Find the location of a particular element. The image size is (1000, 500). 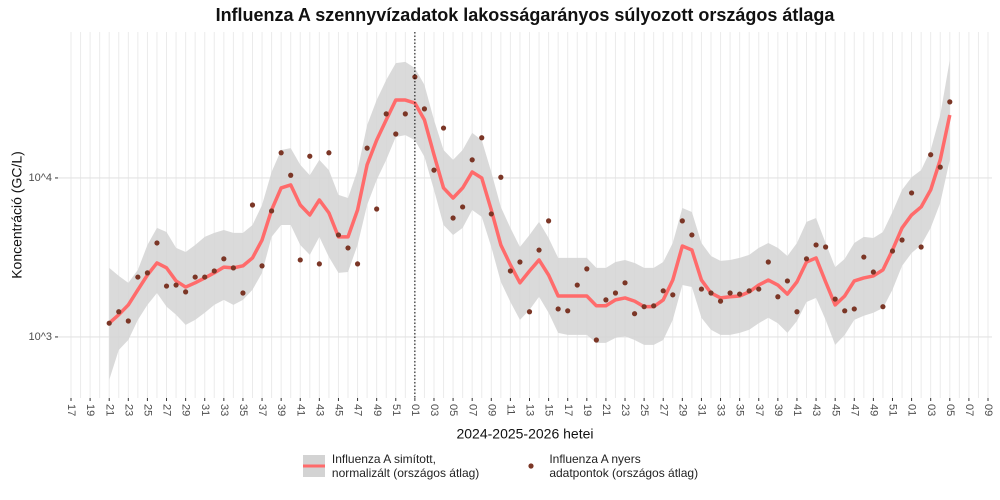

x-tick-label: 17 is located at coordinates (71, 410).